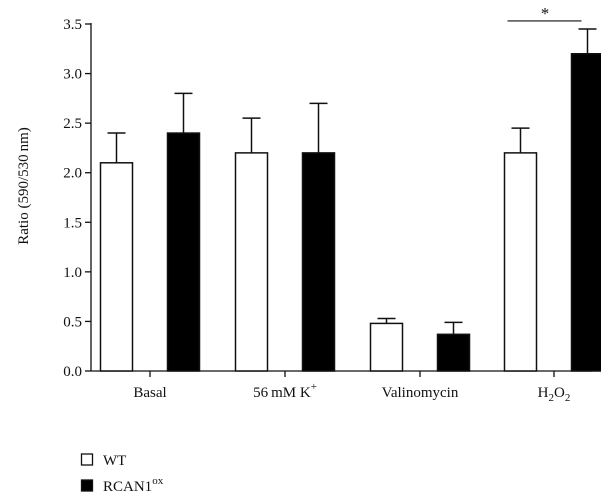 This screenshot has width=601, height=502. Describe the element at coordinates (72, 25) in the screenshot. I see `y-tick-label: 3.5` at that location.